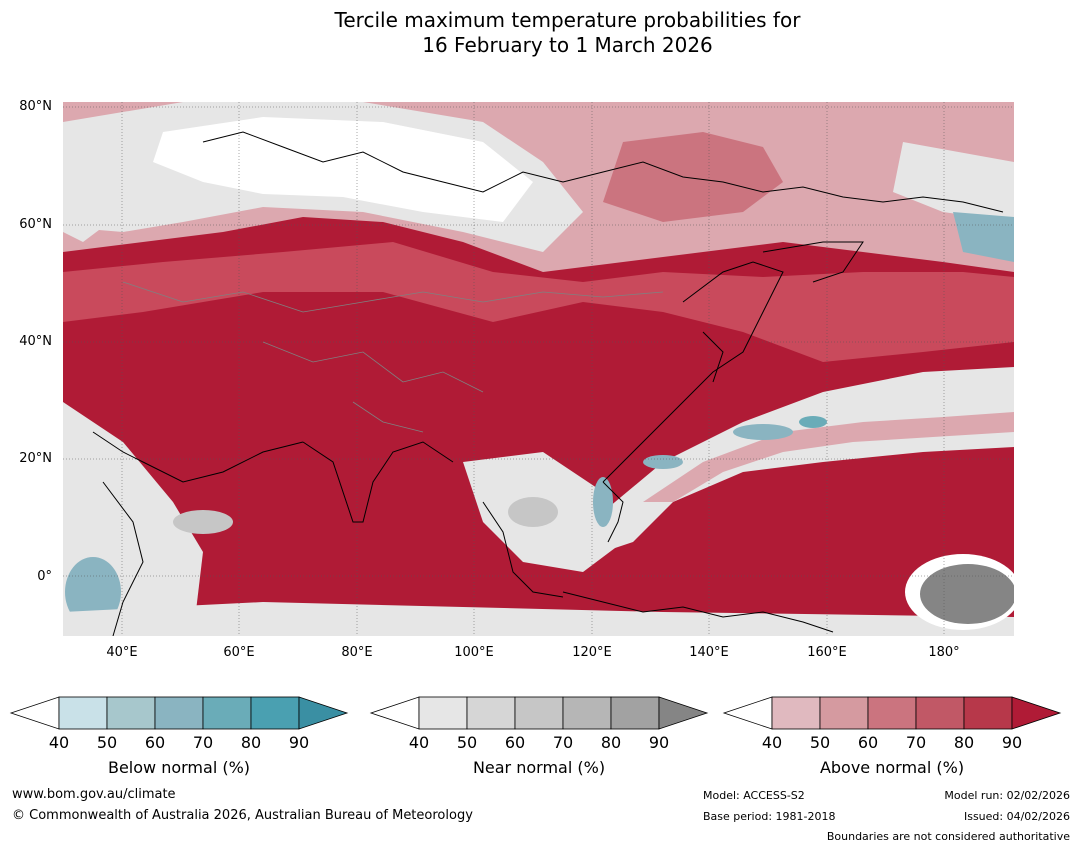 The image size is (1081, 850). I want to click on below-tick-70: 70, so click(203, 742).